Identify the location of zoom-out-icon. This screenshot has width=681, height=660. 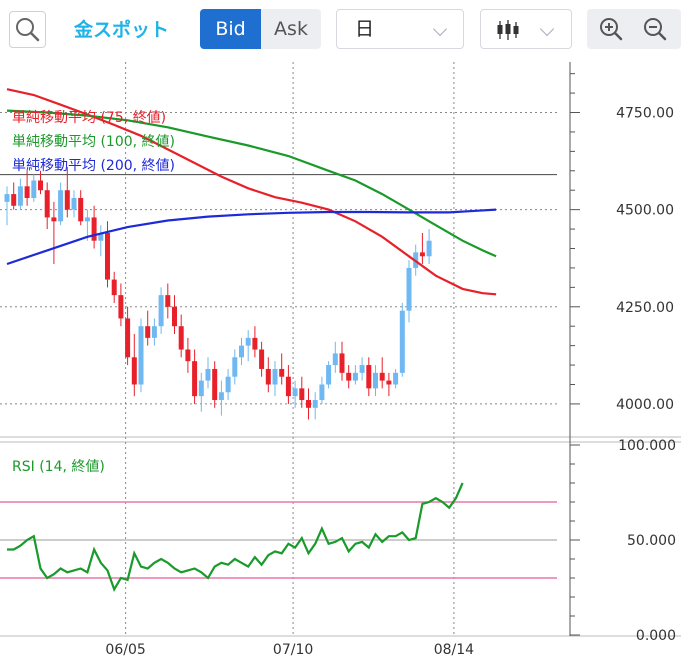
(655, 29).